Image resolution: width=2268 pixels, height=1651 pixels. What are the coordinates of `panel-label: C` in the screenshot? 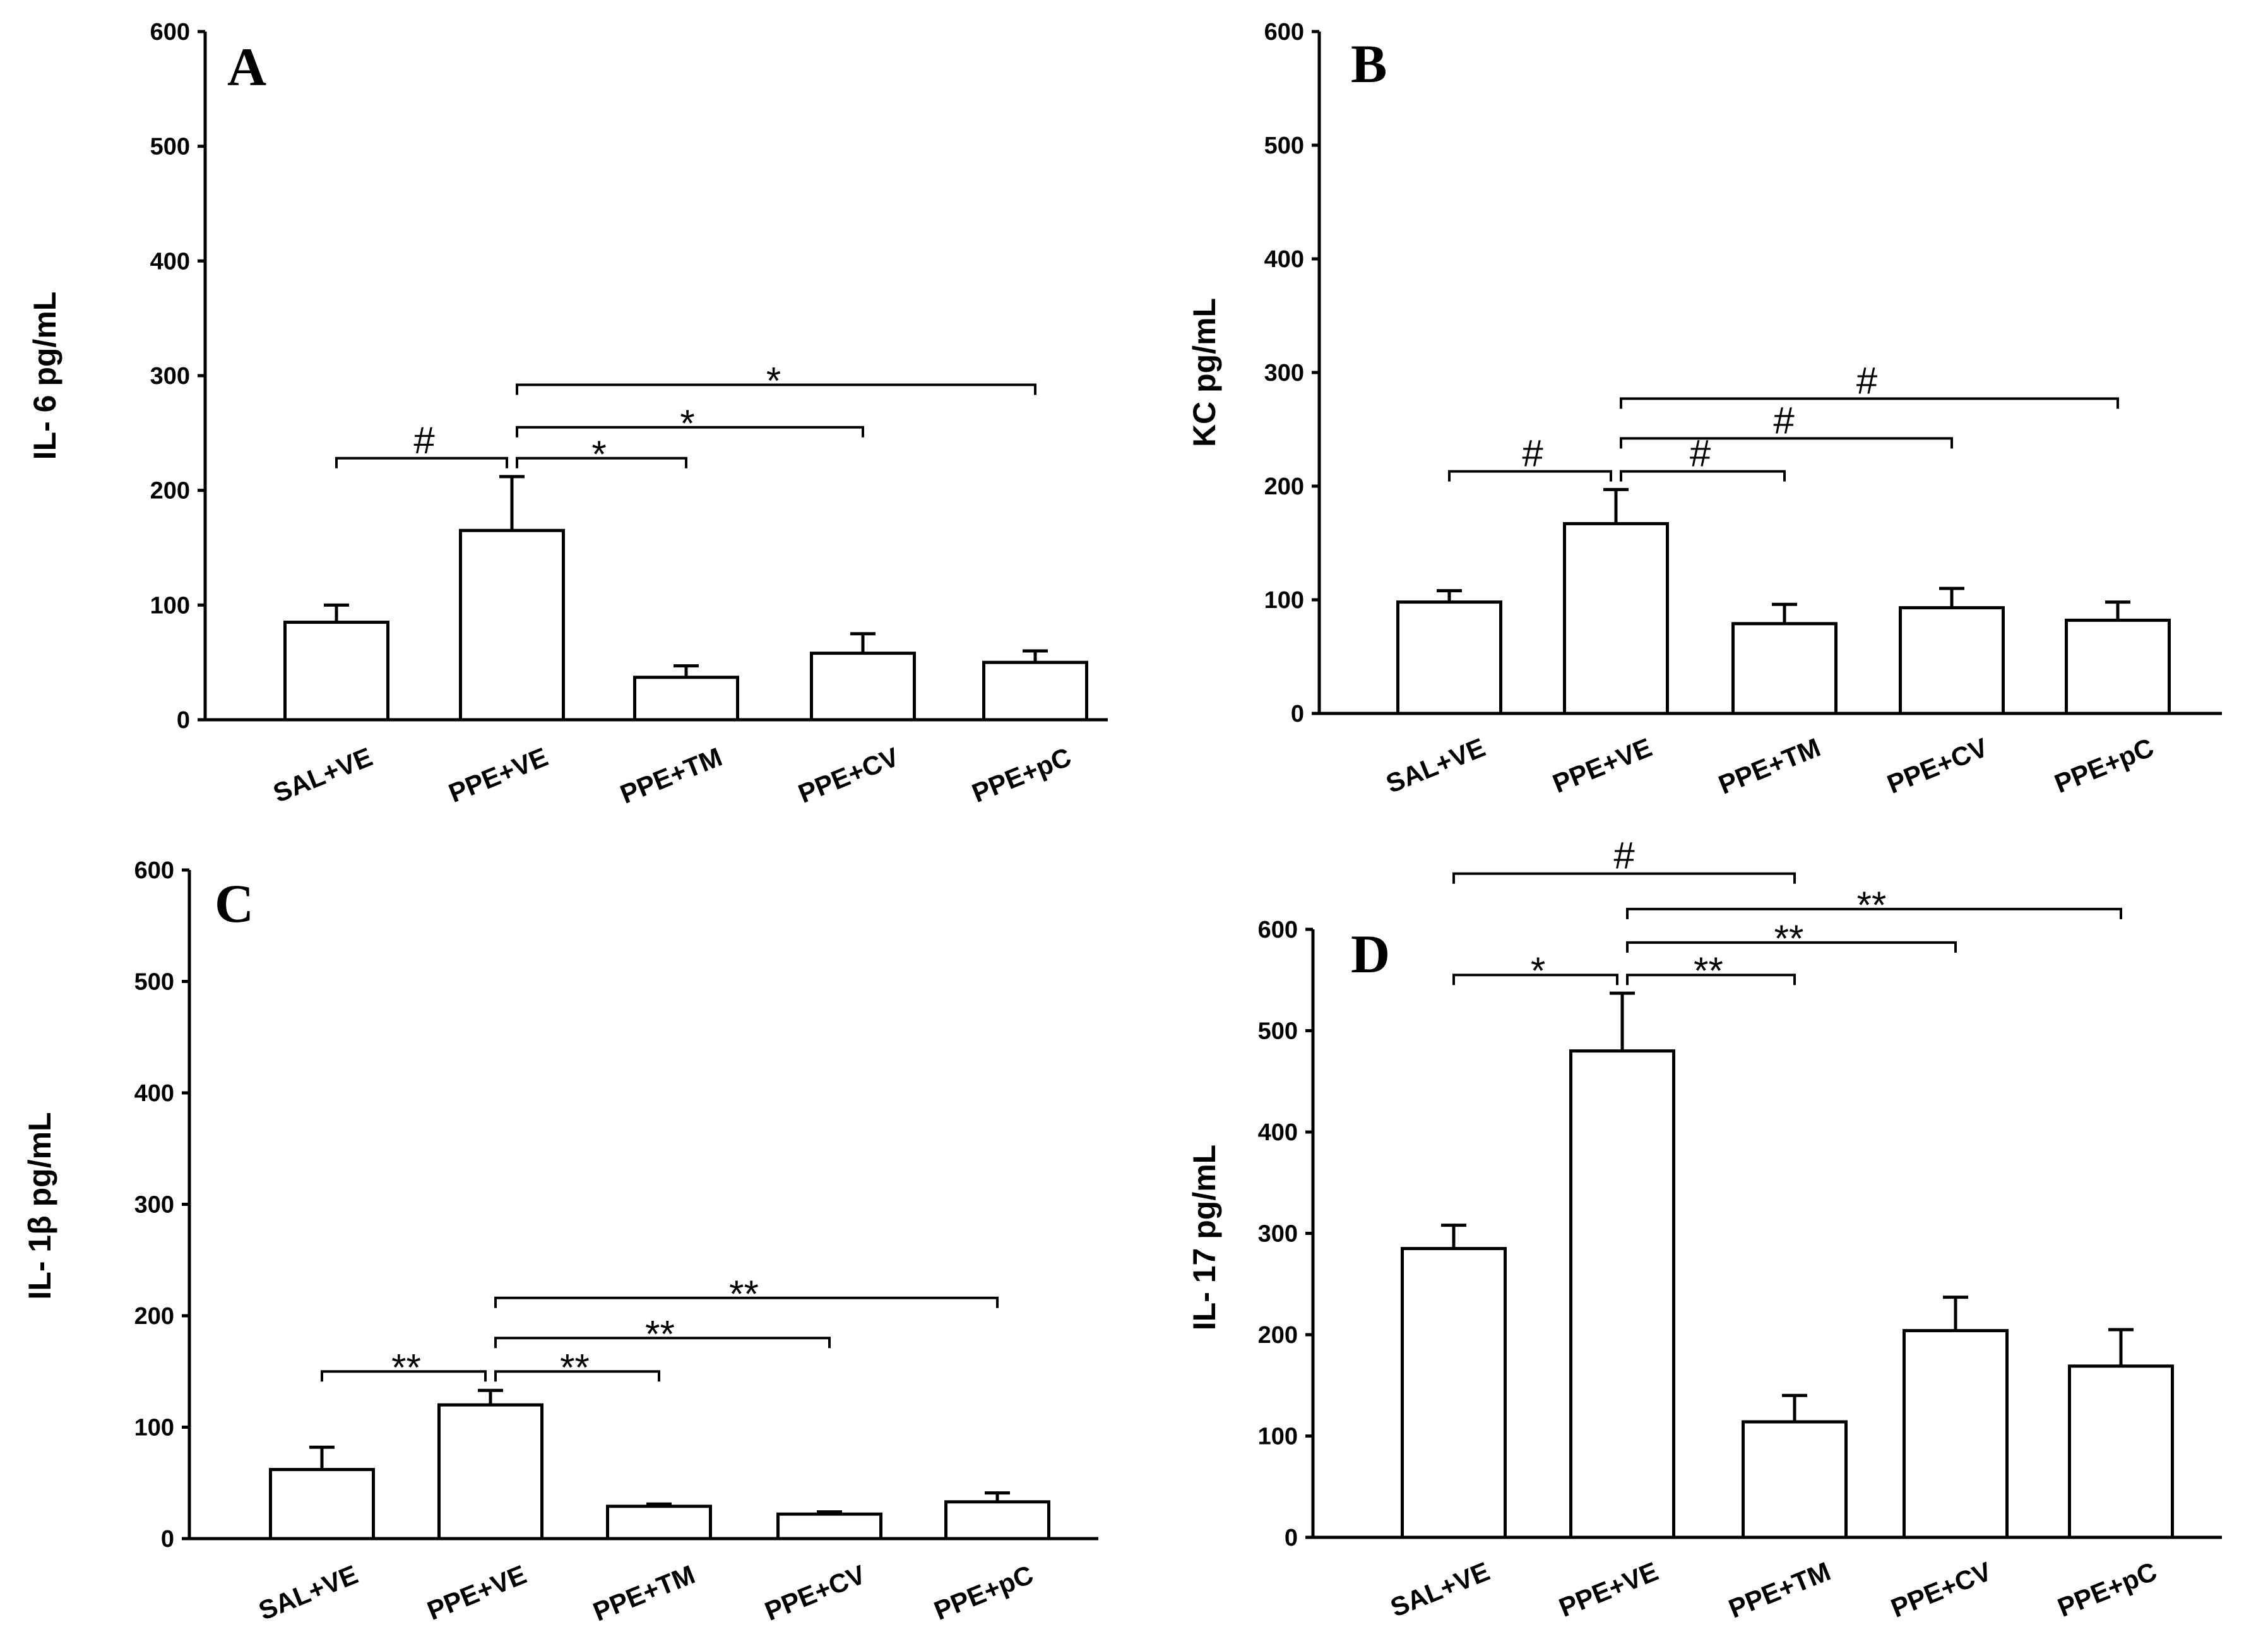 It's located at (234, 903).